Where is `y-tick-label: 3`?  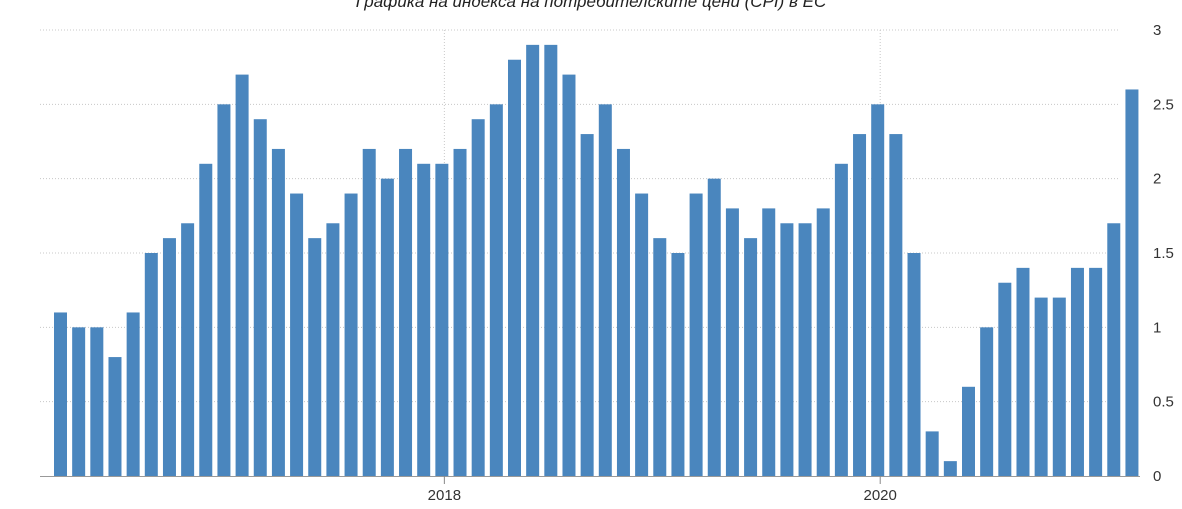
y-tick-label: 3 is located at coordinates (1157, 30).